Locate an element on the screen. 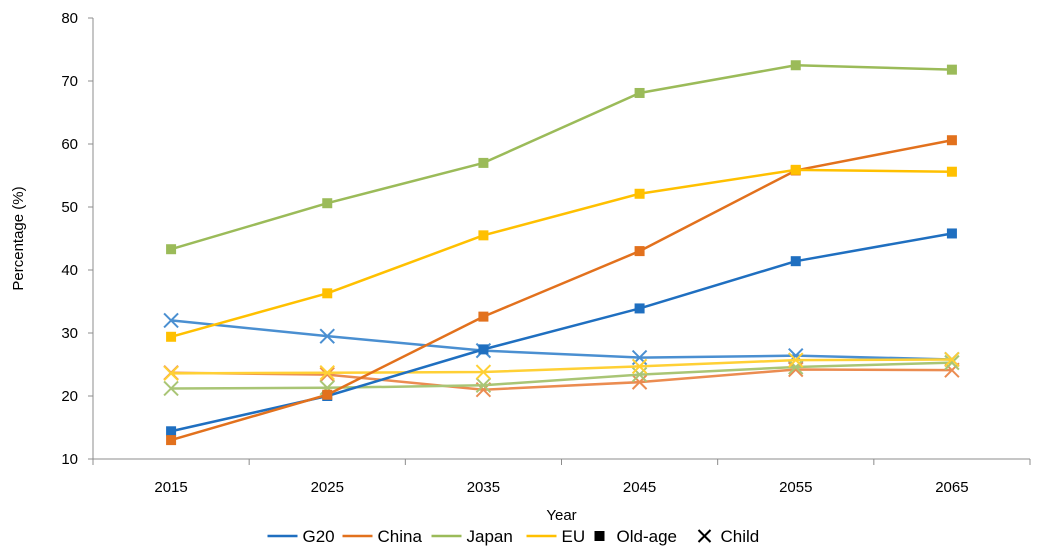 The image size is (1044, 552). series-line-japan-child is located at coordinates (561, 375).